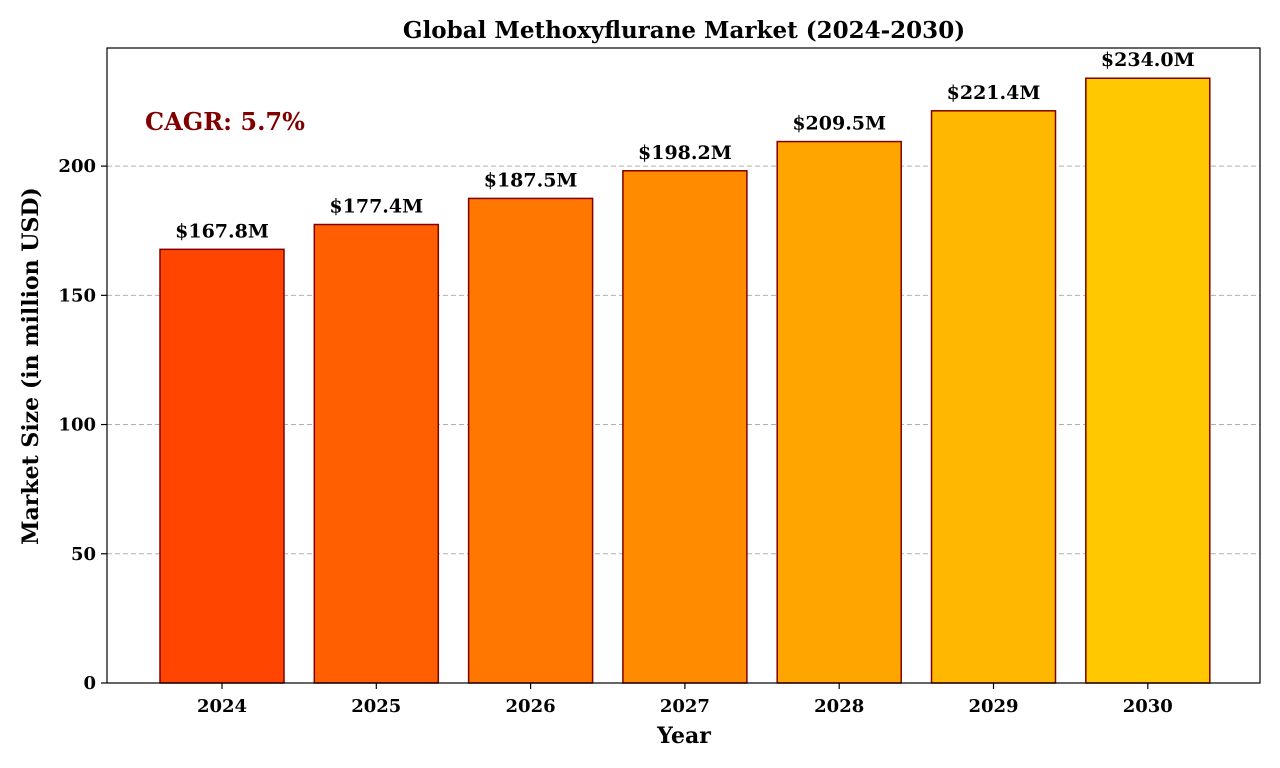  I want to click on x-tick-label: 2030, so click(1148, 706).